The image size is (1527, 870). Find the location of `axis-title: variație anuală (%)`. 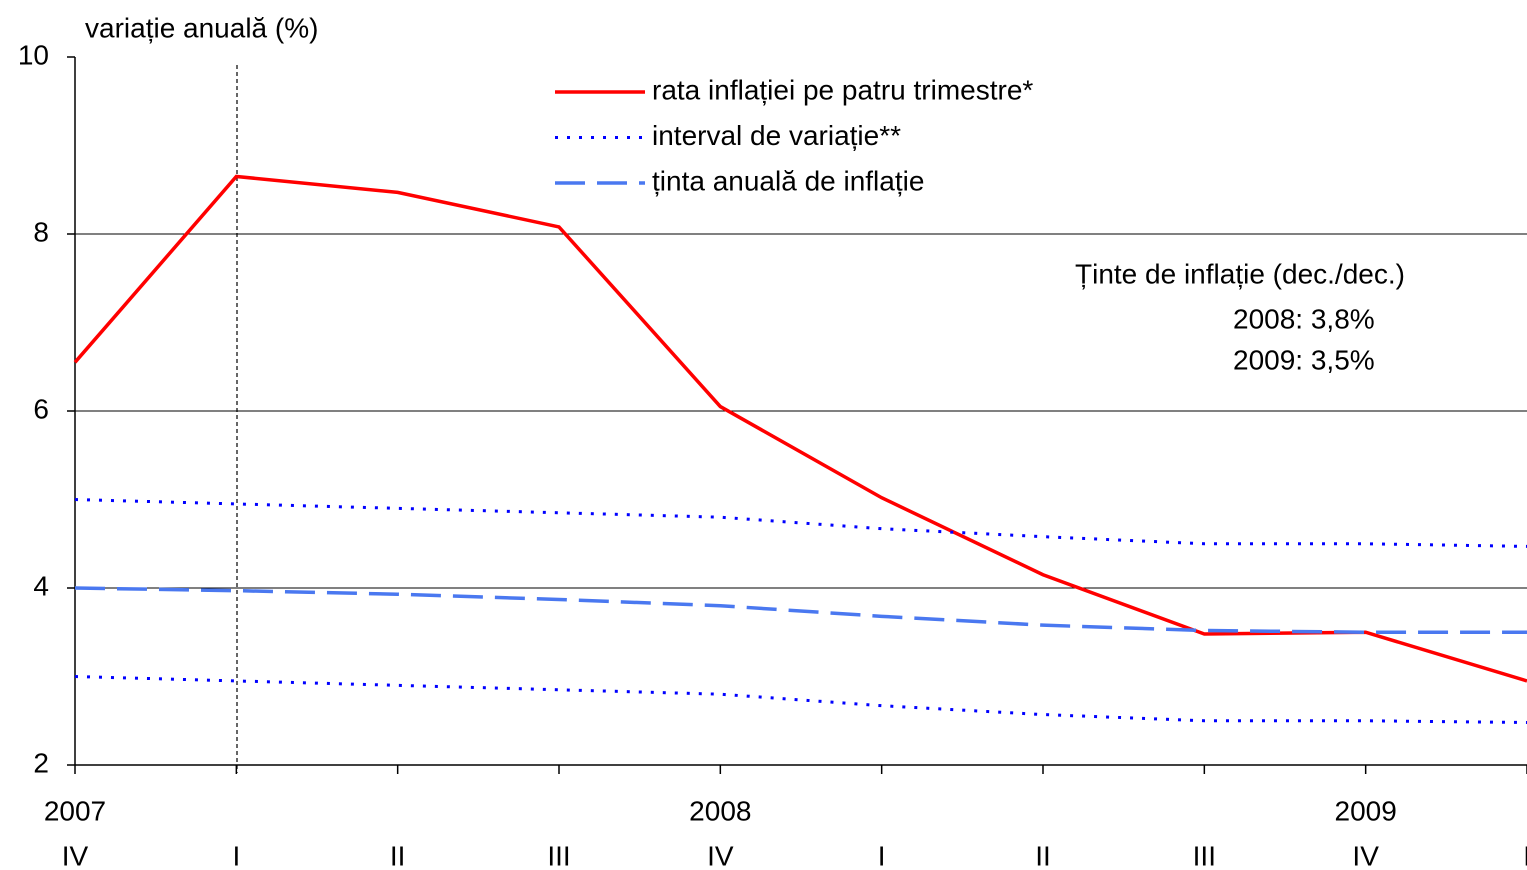

axis-title: variație anuală (%) is located at coordinates (201, 27).